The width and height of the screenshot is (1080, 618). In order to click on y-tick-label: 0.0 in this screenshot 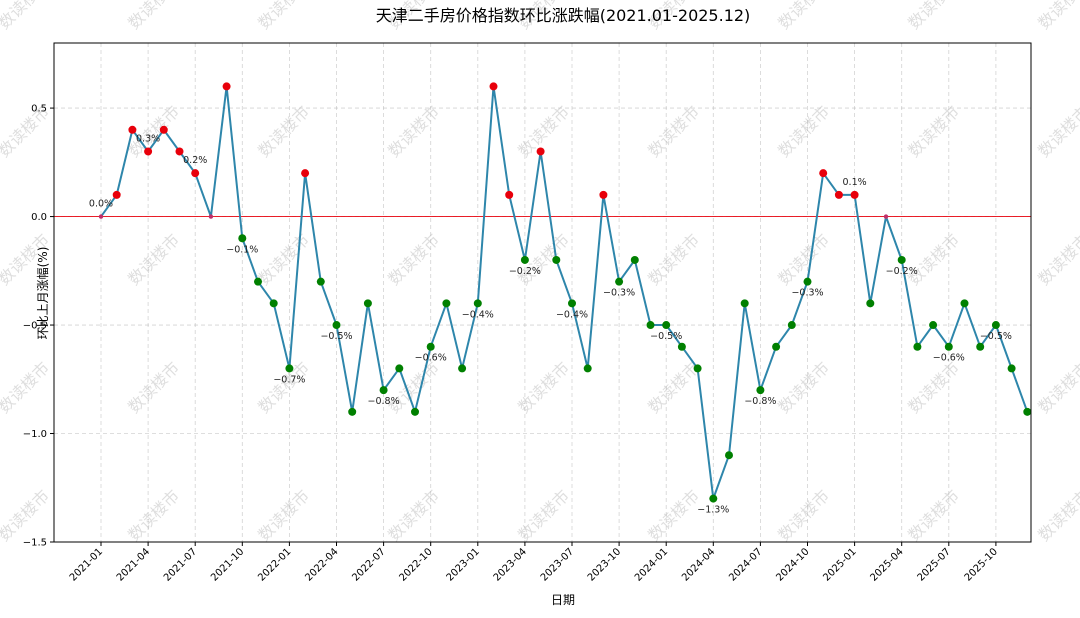, I will do `click(39, 217)`.